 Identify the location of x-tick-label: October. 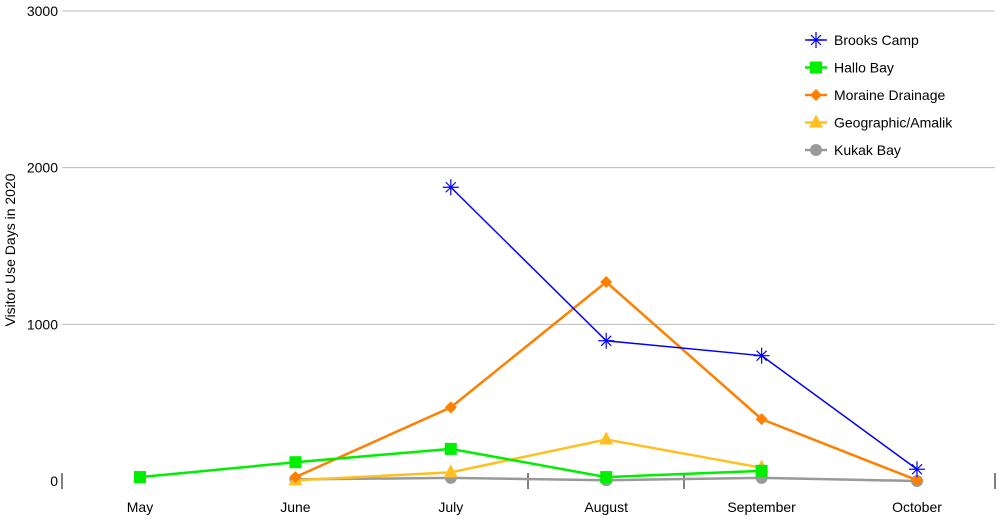
(917, 507).